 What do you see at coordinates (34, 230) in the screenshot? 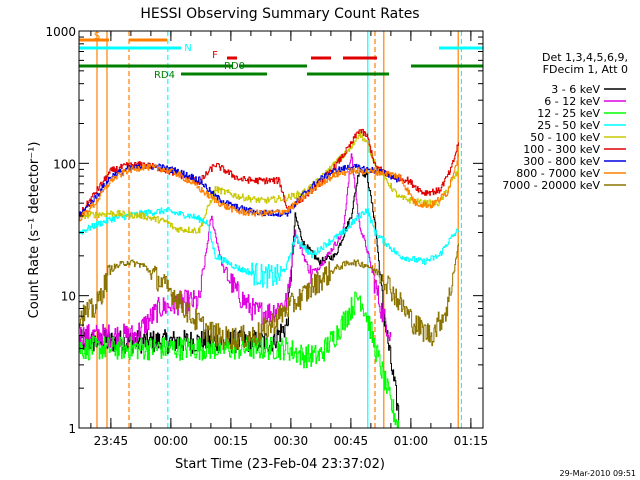
I see `y-axis-label: Count Rate (s⁻¹ detector⁻¹)` at bounding box center [34, 230].